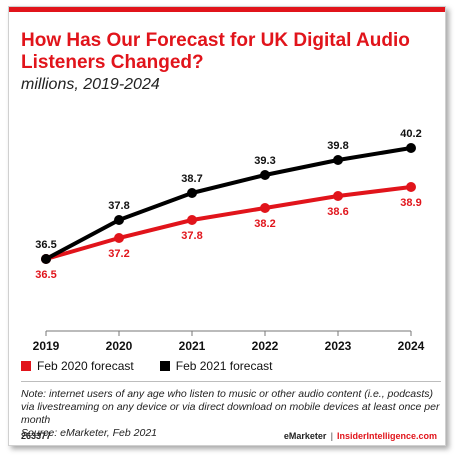  I want to click on data-label-feb2021-2019: 36.5, so click(45, 245).